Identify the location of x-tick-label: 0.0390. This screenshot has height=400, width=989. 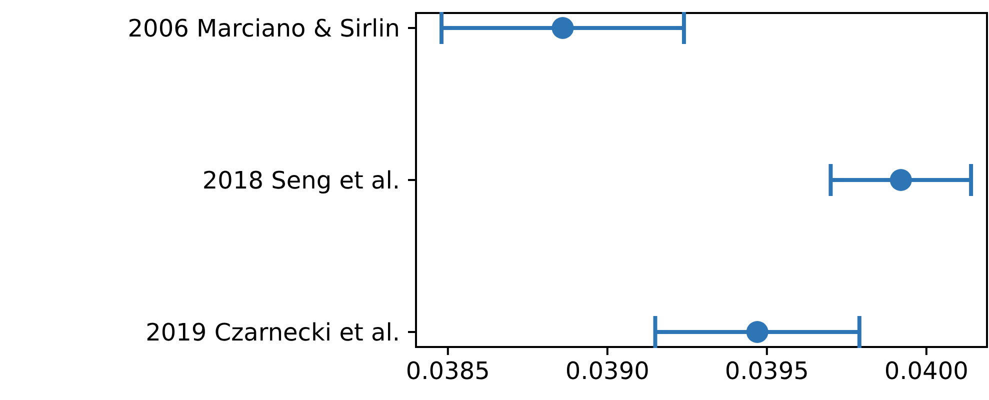
(607, 371).